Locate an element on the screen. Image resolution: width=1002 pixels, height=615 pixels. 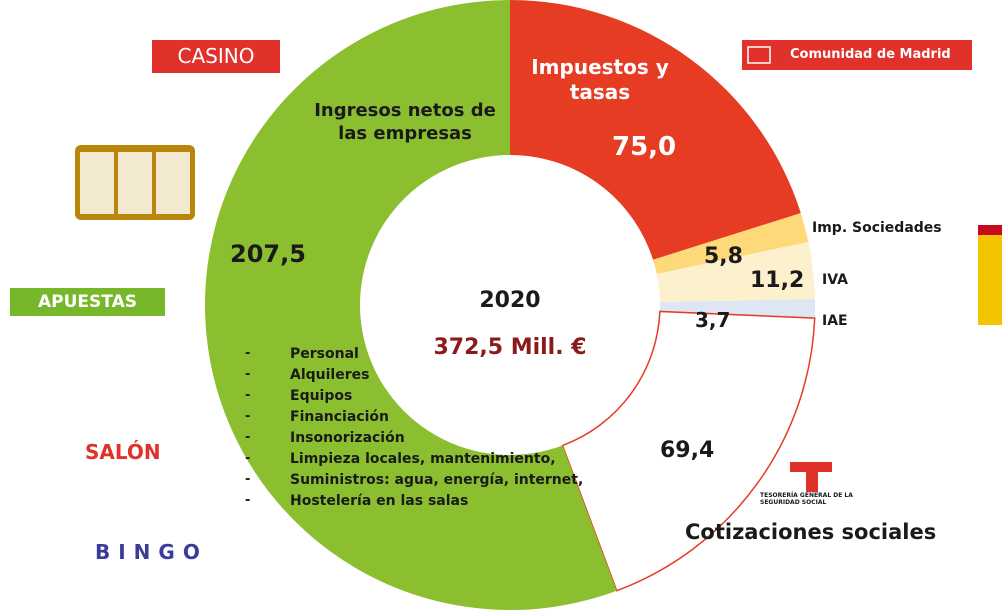
value-label: 207,5 is located at coordinates (268, 254).